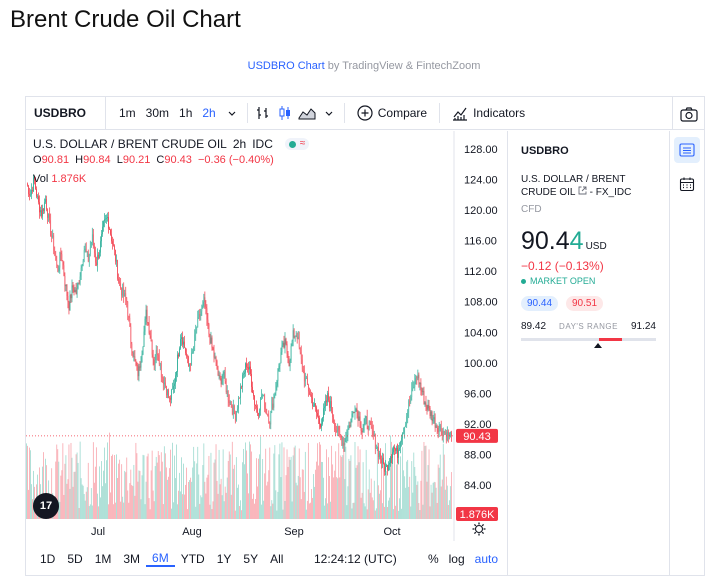 The width and height of the screenshot is (728, 581). I want to click on watchlist-button, so click(687, 150).